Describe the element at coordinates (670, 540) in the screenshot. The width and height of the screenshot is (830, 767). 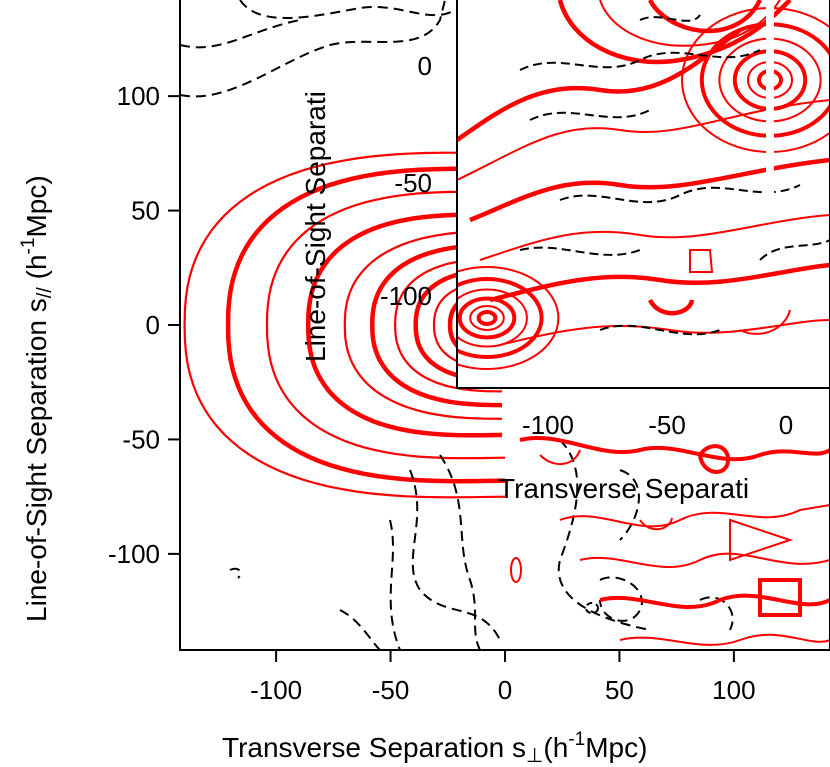
I see `main-positive-noise-contours` at that location.